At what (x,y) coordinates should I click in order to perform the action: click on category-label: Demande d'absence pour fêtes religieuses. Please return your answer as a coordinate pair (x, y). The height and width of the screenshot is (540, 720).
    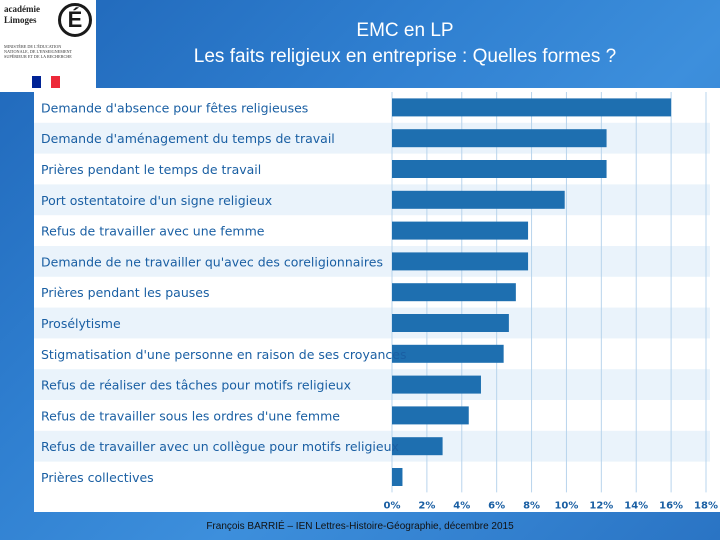
    Looking at the image, I should click on (174, 107).